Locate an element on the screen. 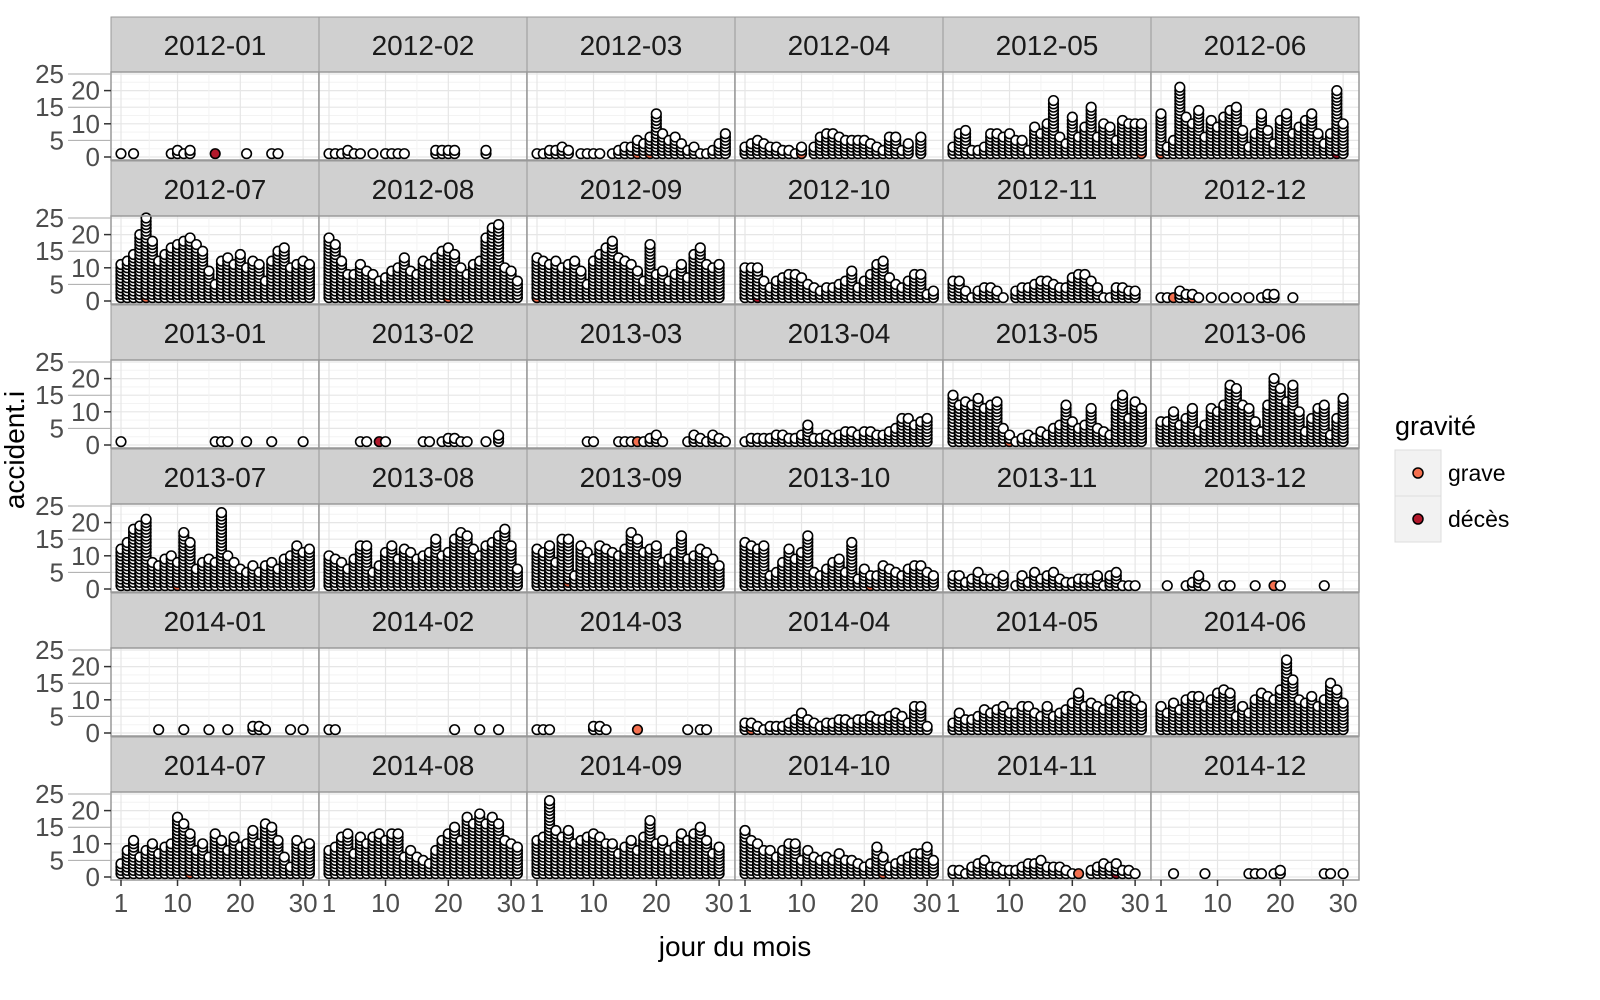  facet-strip-label: 2012-09 is located at coordinates (631, 189).